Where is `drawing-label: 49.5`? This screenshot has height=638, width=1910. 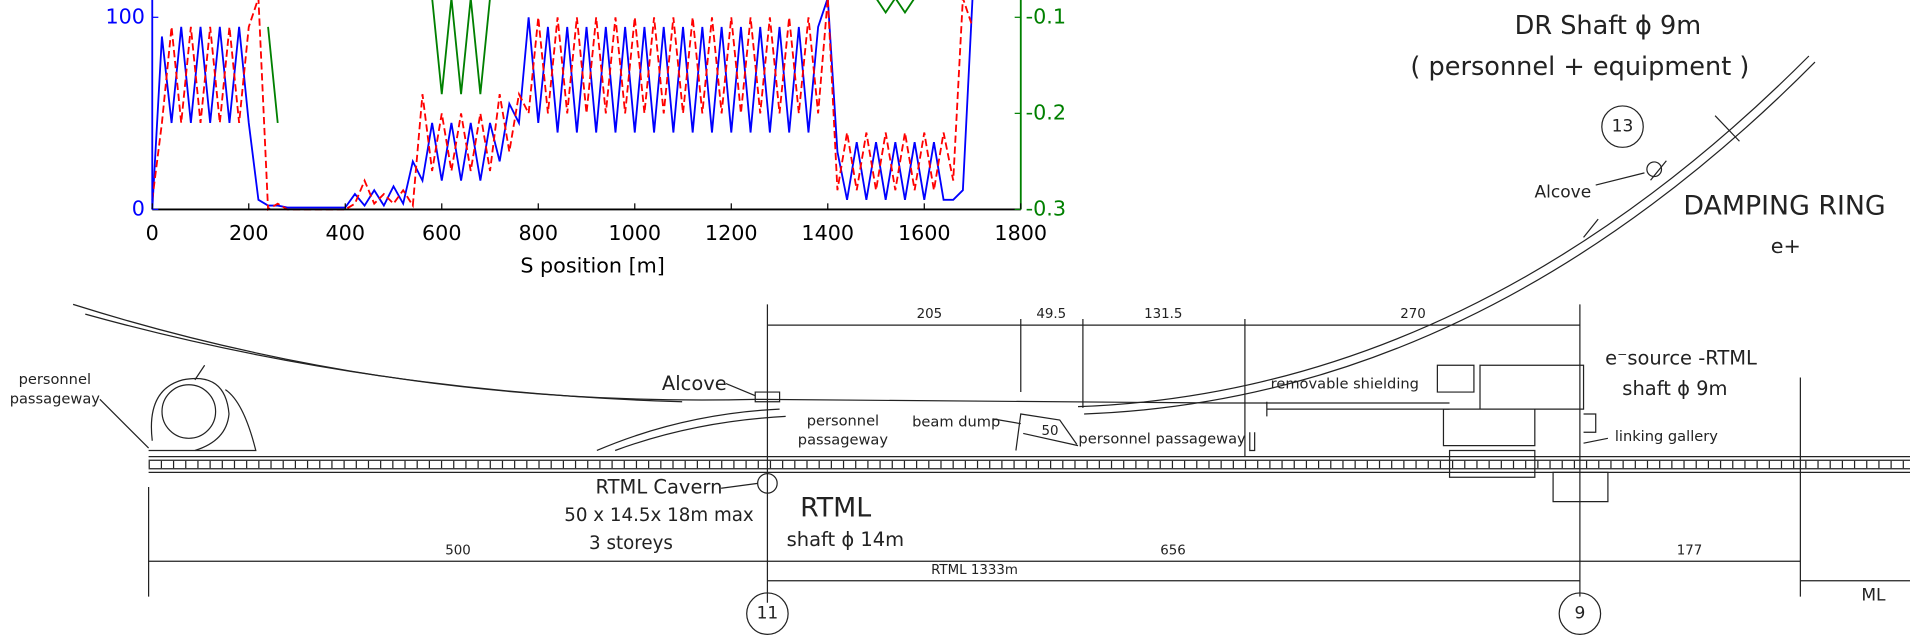
drawing-label: 49.5 is located at coordinates (1051, 314).